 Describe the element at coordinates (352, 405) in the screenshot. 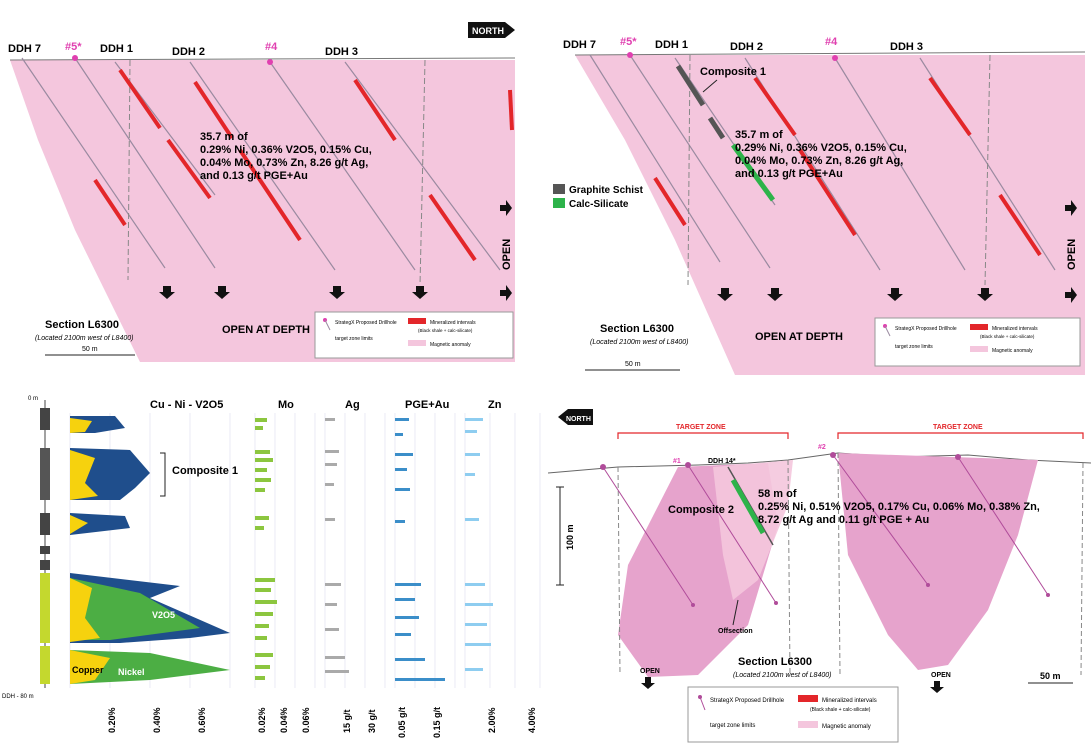

I see `ag-title: Ag` at that location.